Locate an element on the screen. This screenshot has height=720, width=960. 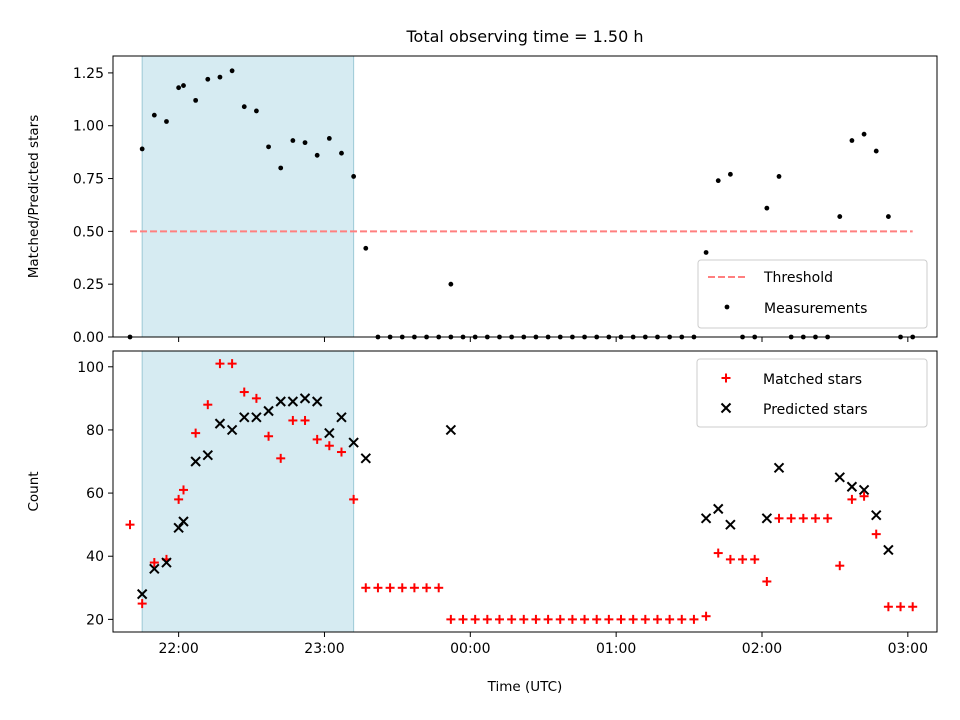
legend-x-marker is located at coordinates (726, 408).